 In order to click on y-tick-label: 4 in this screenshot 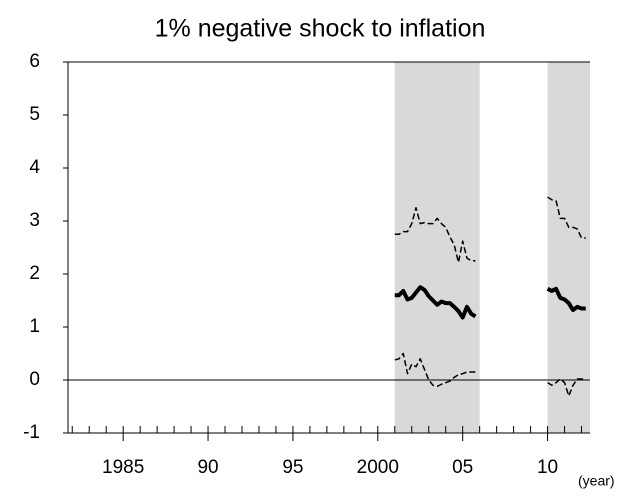, I will do `click(34, 167)`.